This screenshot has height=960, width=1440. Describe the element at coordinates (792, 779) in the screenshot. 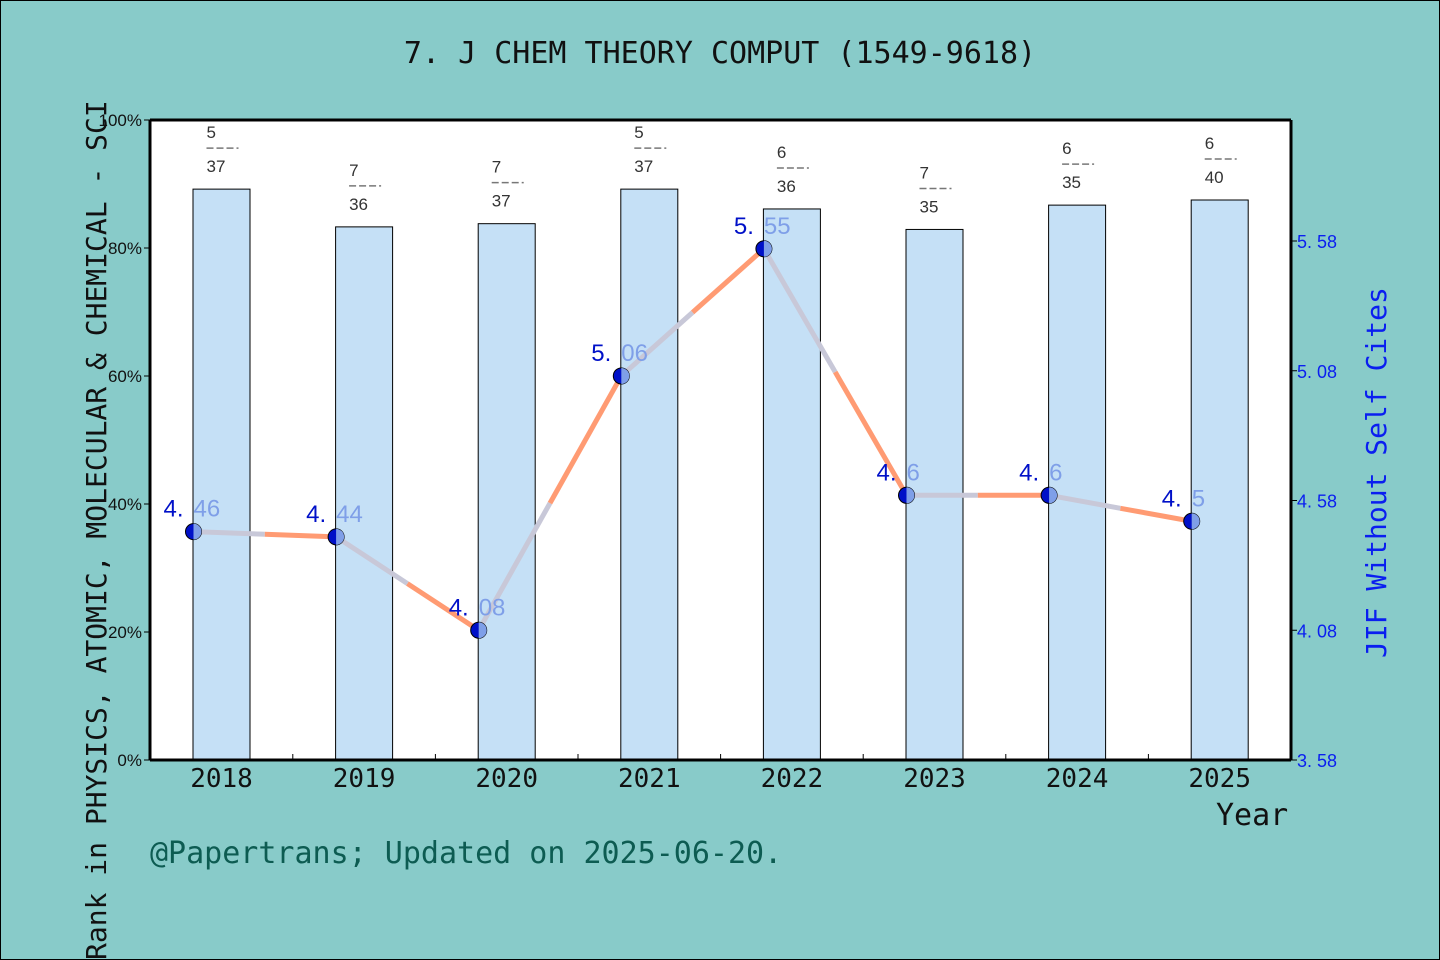

I see `x-tick-label: 2022` at that location.